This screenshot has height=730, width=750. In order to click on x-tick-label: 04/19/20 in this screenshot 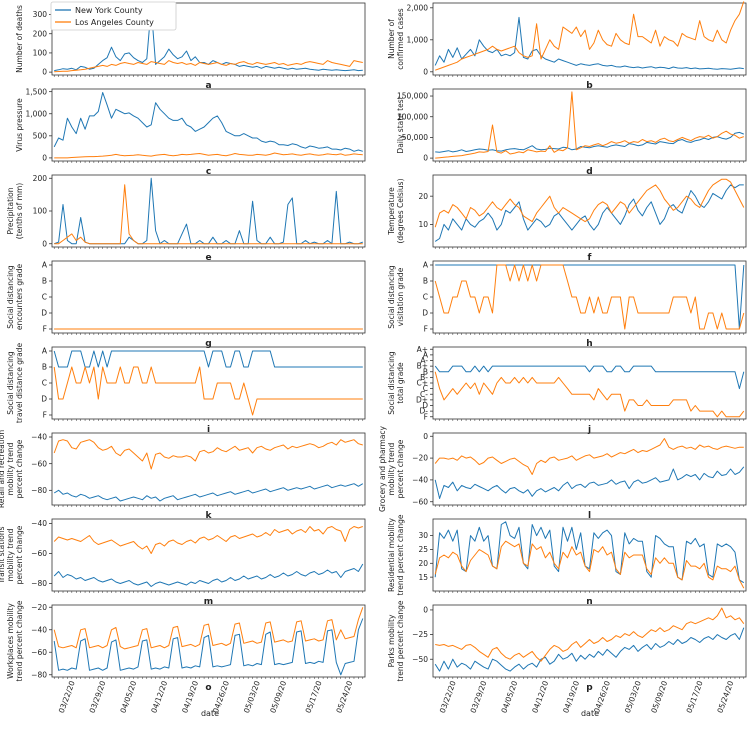, I will do `click(571, 696)`.